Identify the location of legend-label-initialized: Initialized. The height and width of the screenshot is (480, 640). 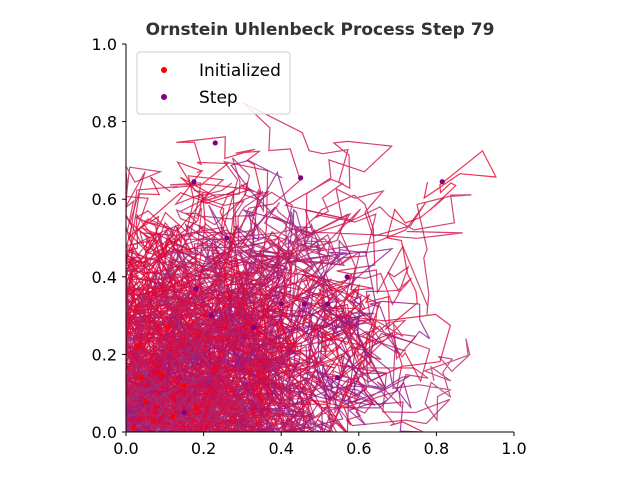
(240, 71).